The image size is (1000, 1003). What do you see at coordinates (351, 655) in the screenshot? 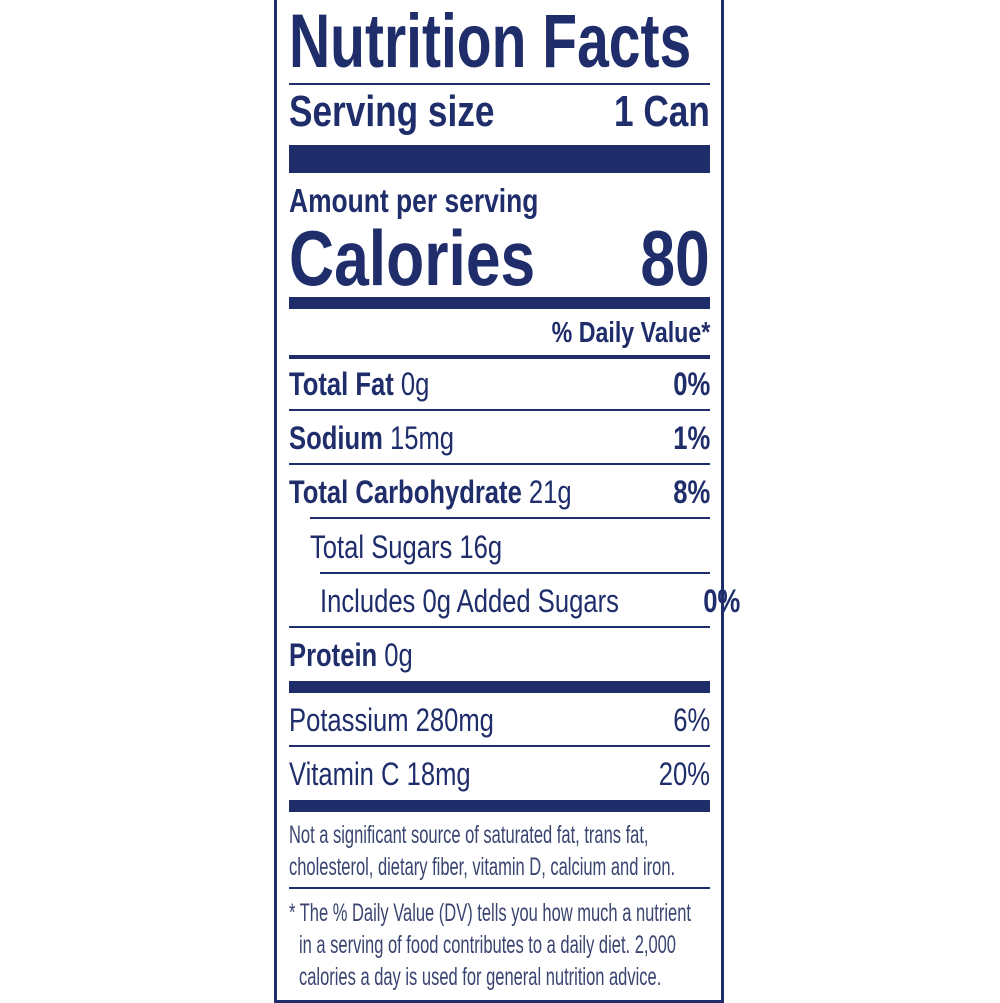
I see `nutrient-row-protein: Protein 0g` at bounding box center [351, 655].